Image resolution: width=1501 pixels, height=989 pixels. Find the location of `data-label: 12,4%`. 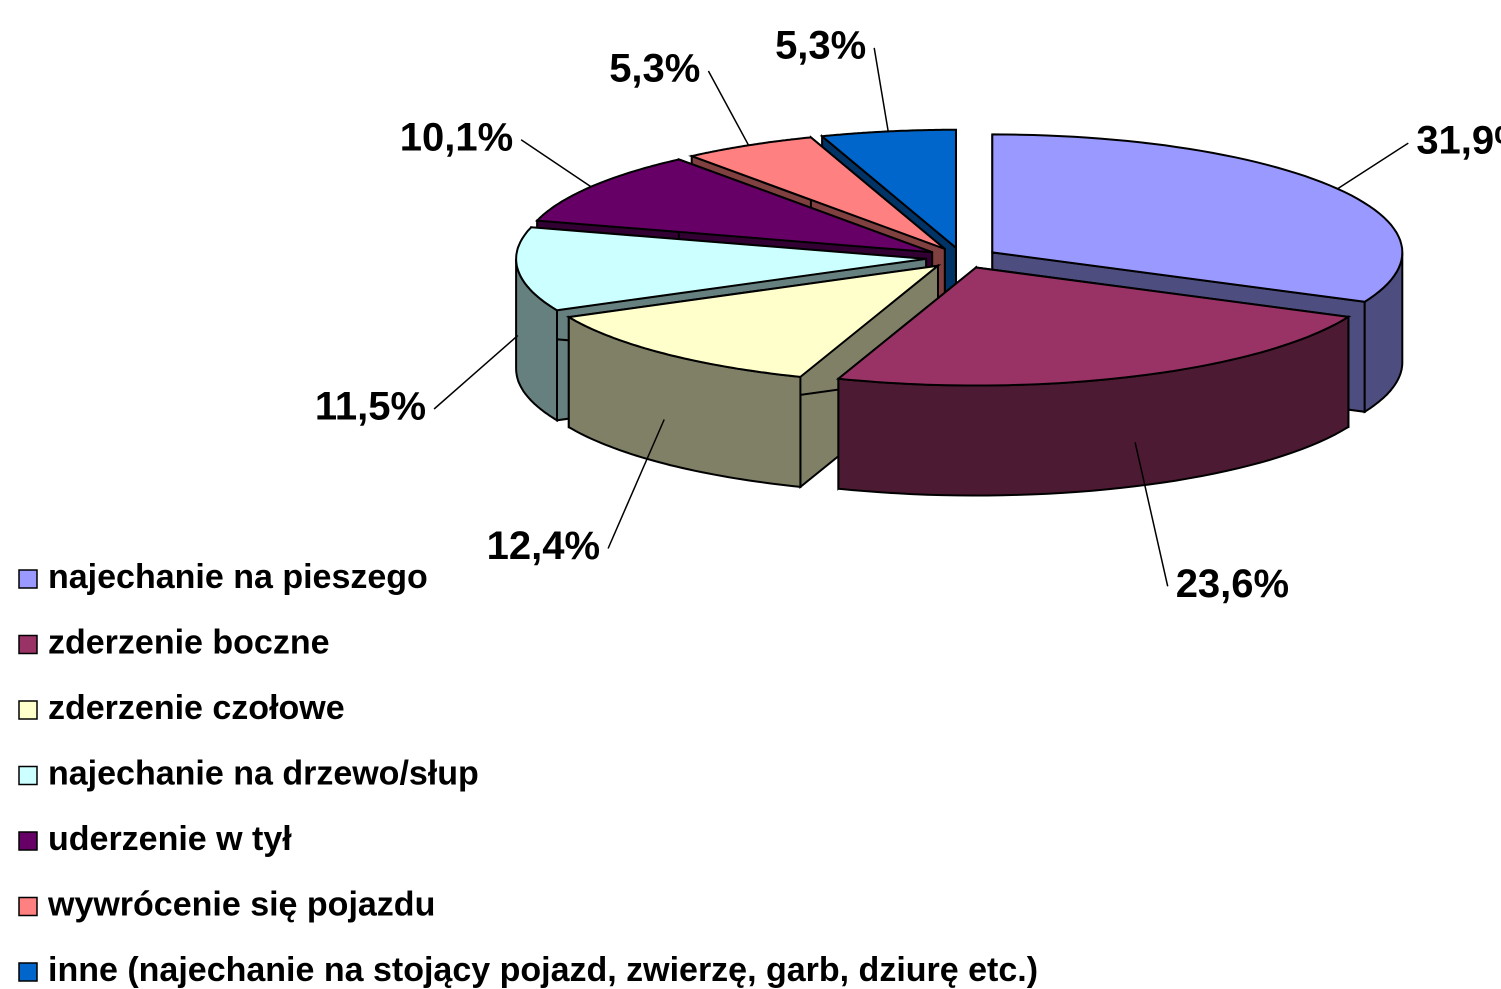

data-label: 12,4% is located at coordinates (543, 546).